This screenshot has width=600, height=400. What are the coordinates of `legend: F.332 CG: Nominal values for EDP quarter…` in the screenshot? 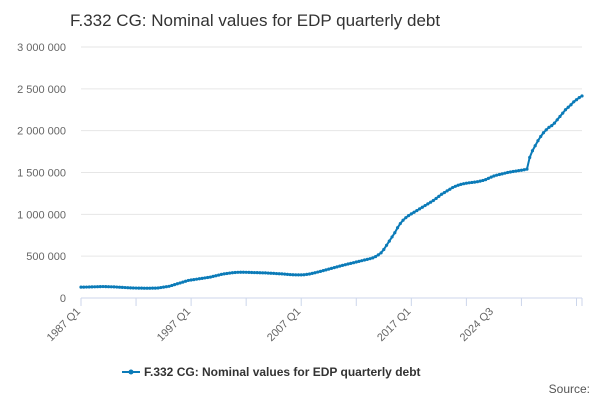 It's located at (271, 372).